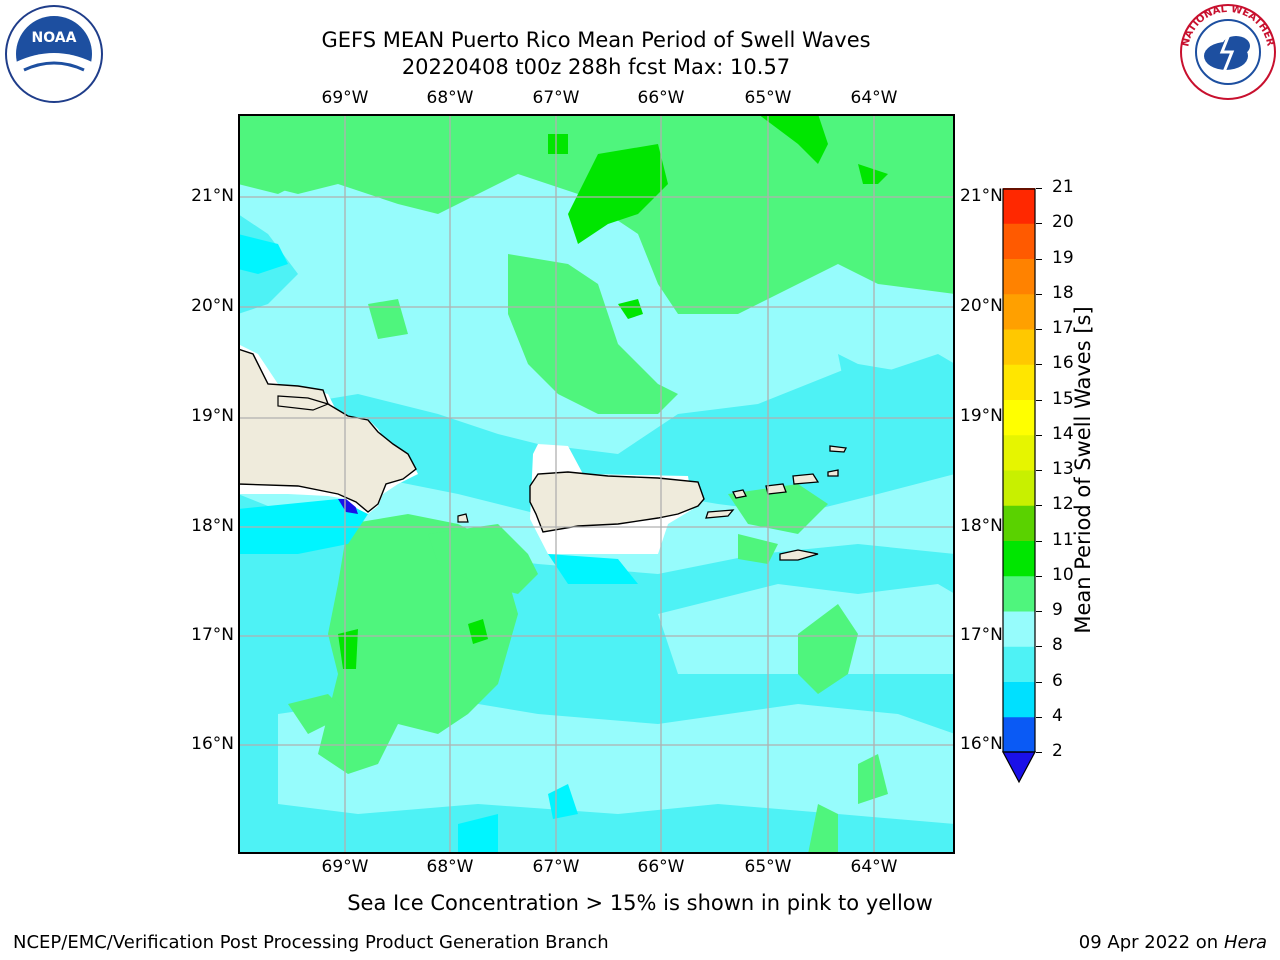  I want to click on colorbar, so click(1019, 486).